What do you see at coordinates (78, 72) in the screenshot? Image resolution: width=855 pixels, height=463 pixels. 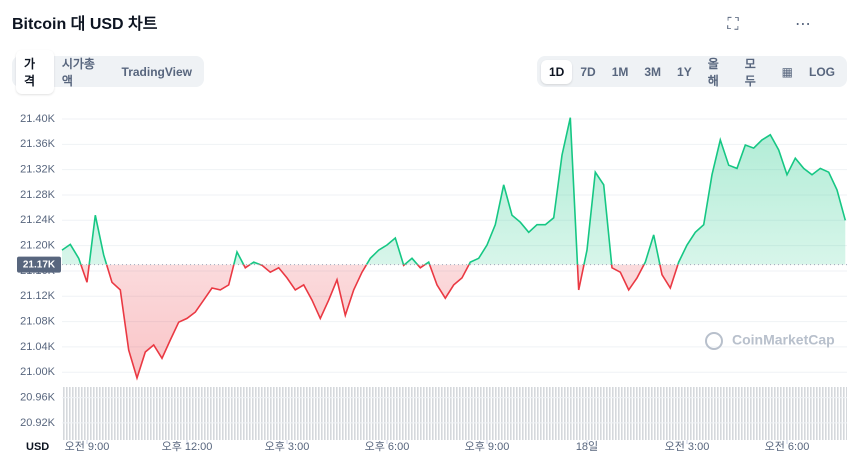 I see `tab: 시가총액` at bounding box center [78, 72].